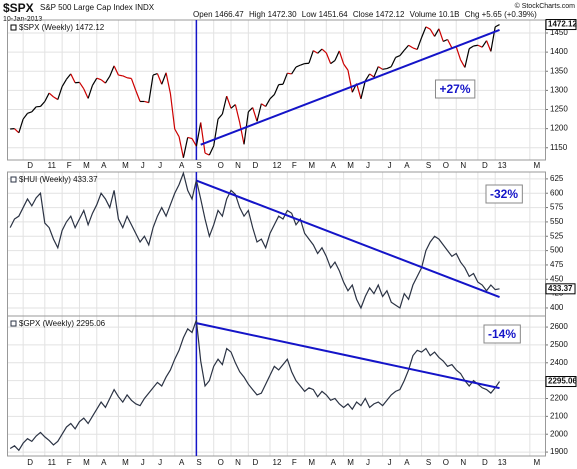 The image size is (577, 469). What do you see at coordinates (559, 326) in the screenshot?
I see `y-tick-label: 2600` at bounding box center [559, 326].